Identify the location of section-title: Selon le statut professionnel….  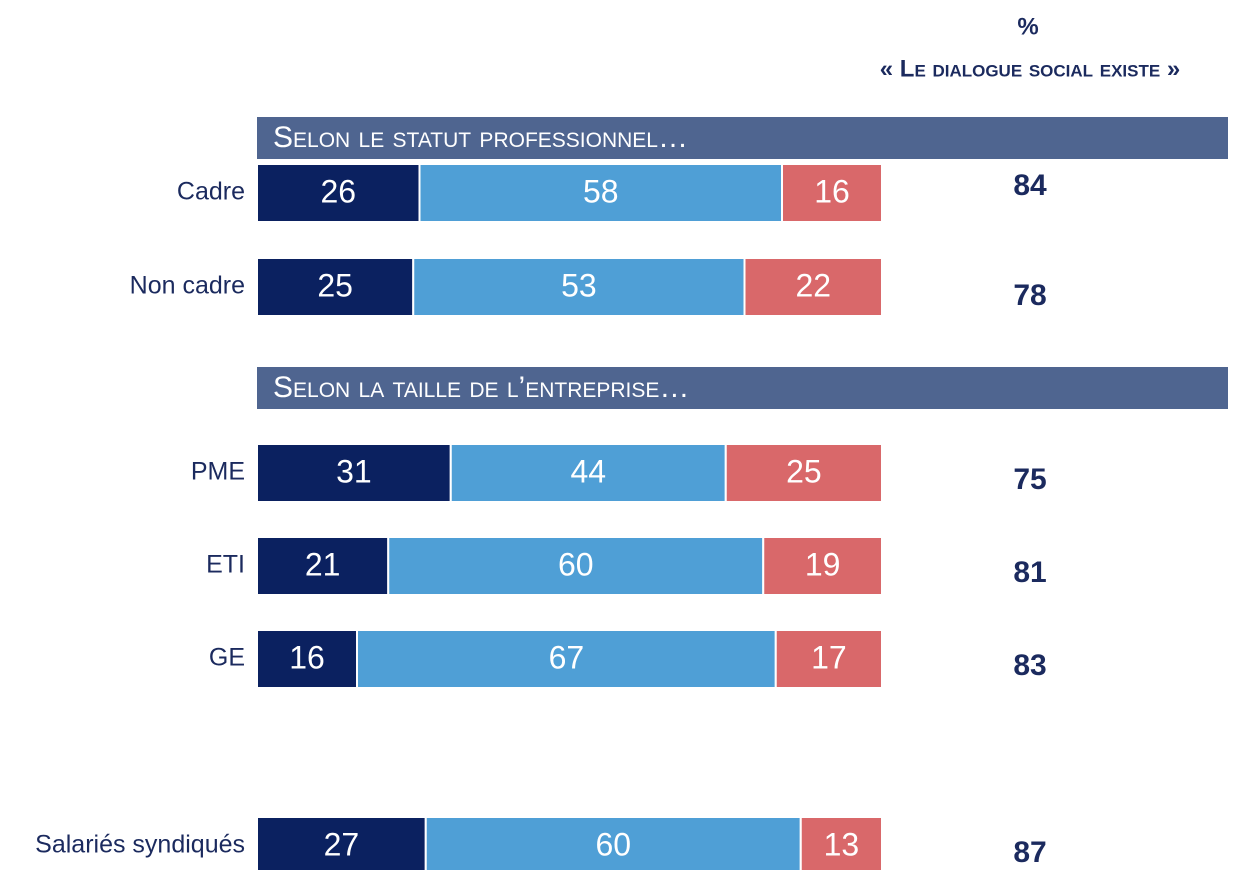
(480, 137).